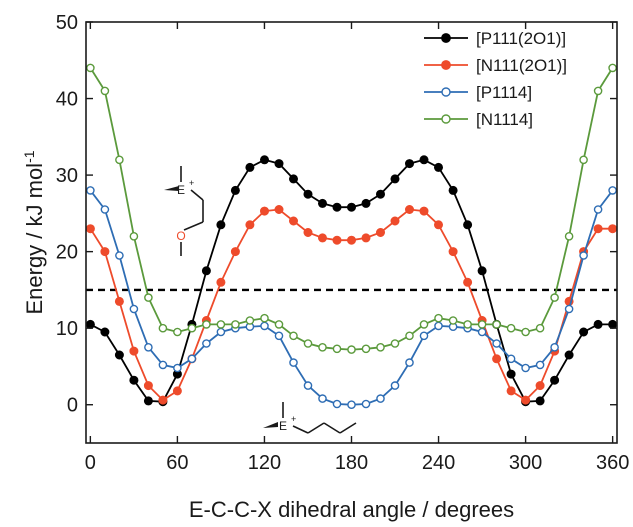 This screenshot has height=527, width=633. What do you see at coordinates (478, 92) in the screenshot?
I see `legend-entry: [P1114]` at bounding box center [478, 92].